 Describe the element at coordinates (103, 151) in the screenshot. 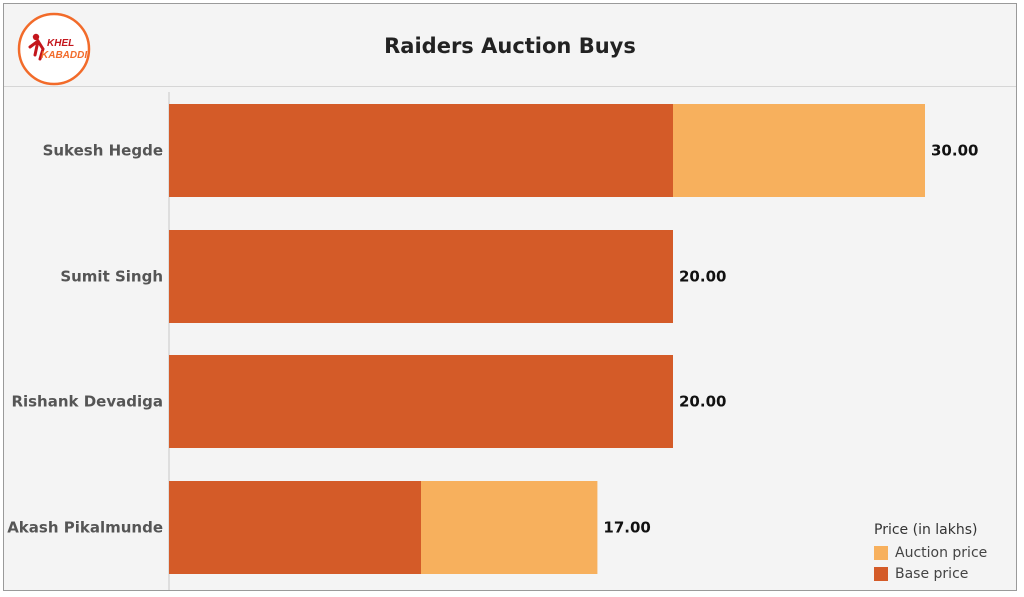

I see `category-label-sukesh-hegde: Sukesh Hegde` at that location.